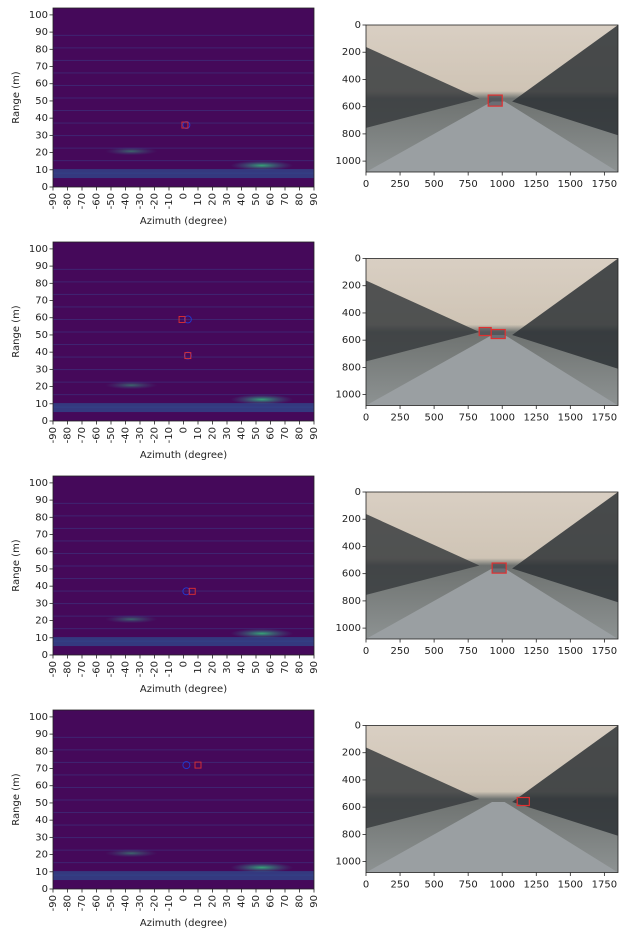  I want to click on y-tick-label: 30, so click(41, 135).